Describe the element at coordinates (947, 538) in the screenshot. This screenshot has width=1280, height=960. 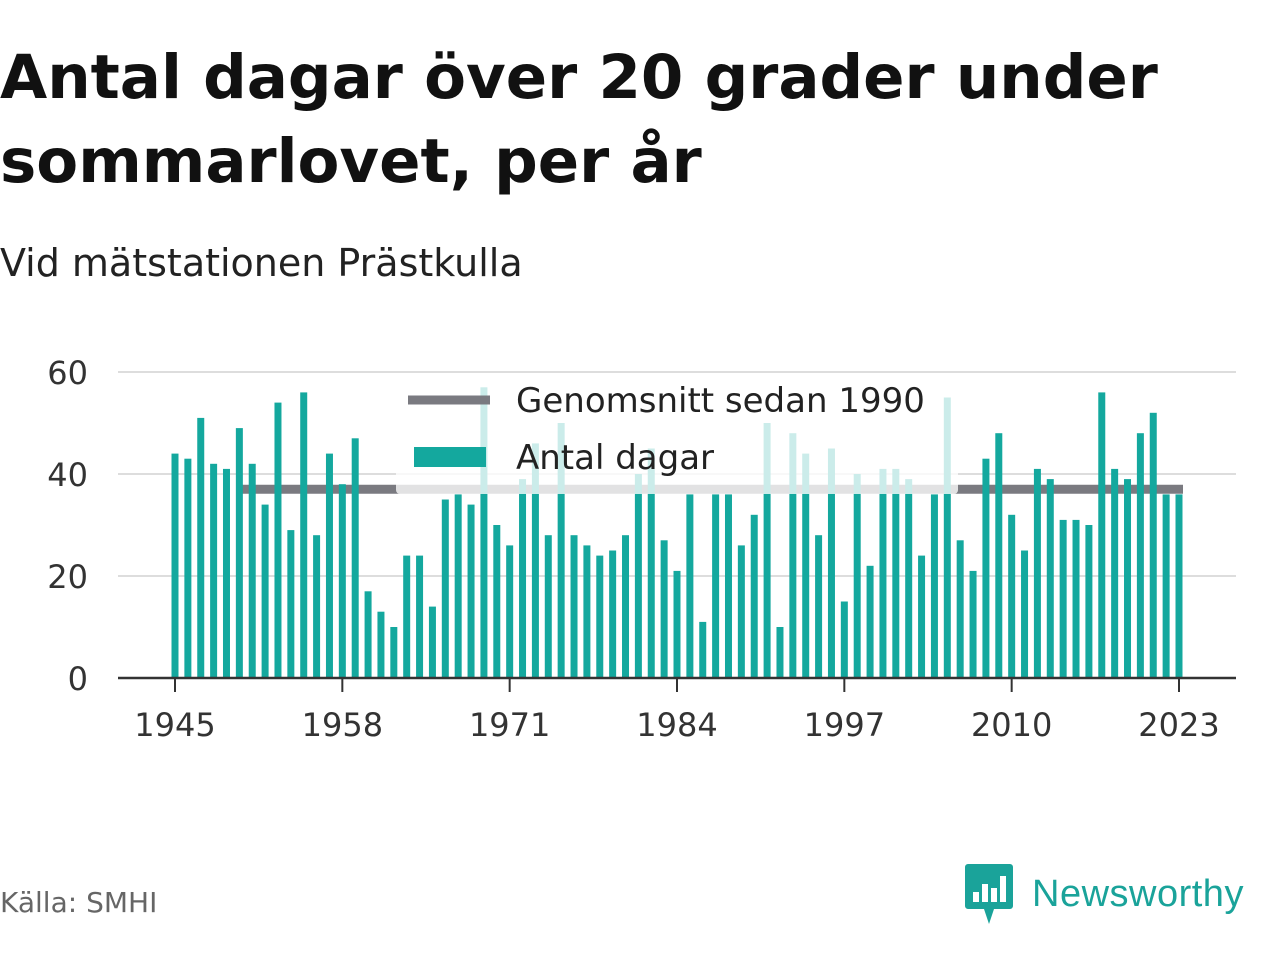
I see `bar-2005` at that location.